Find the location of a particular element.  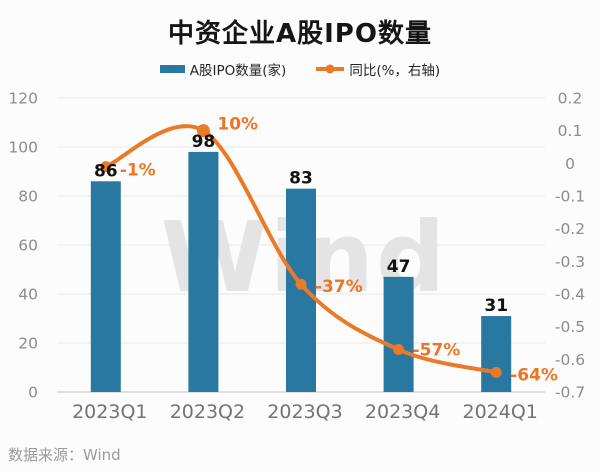

yoy-point-2024Q1 is located at coordinates (496, 372).